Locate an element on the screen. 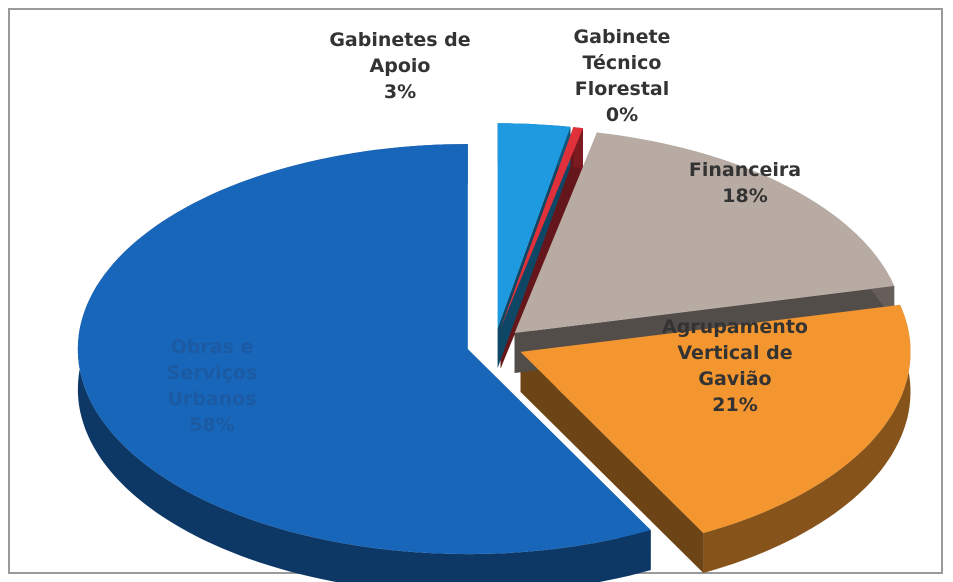 This screenshot has width=953, height=582. data-label: Obras e Serviços Urbanos 58% is located at coordinates (212, 386).